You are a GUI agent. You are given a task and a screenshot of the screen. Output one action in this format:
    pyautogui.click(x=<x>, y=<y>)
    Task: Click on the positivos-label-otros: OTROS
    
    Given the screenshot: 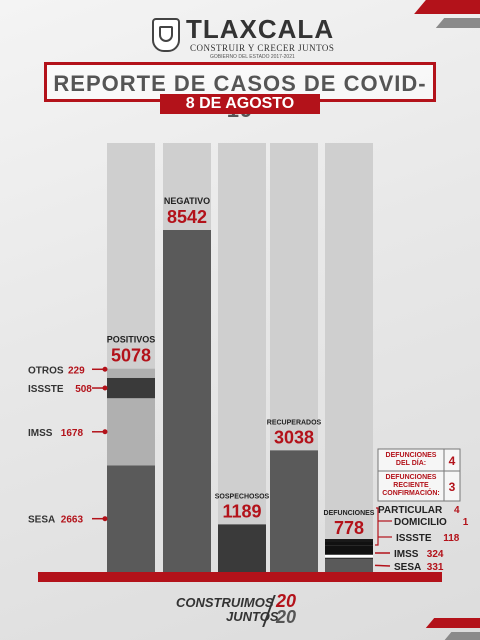 What is the action you would take?
    pyautogui.click(x=46, y=370)
    